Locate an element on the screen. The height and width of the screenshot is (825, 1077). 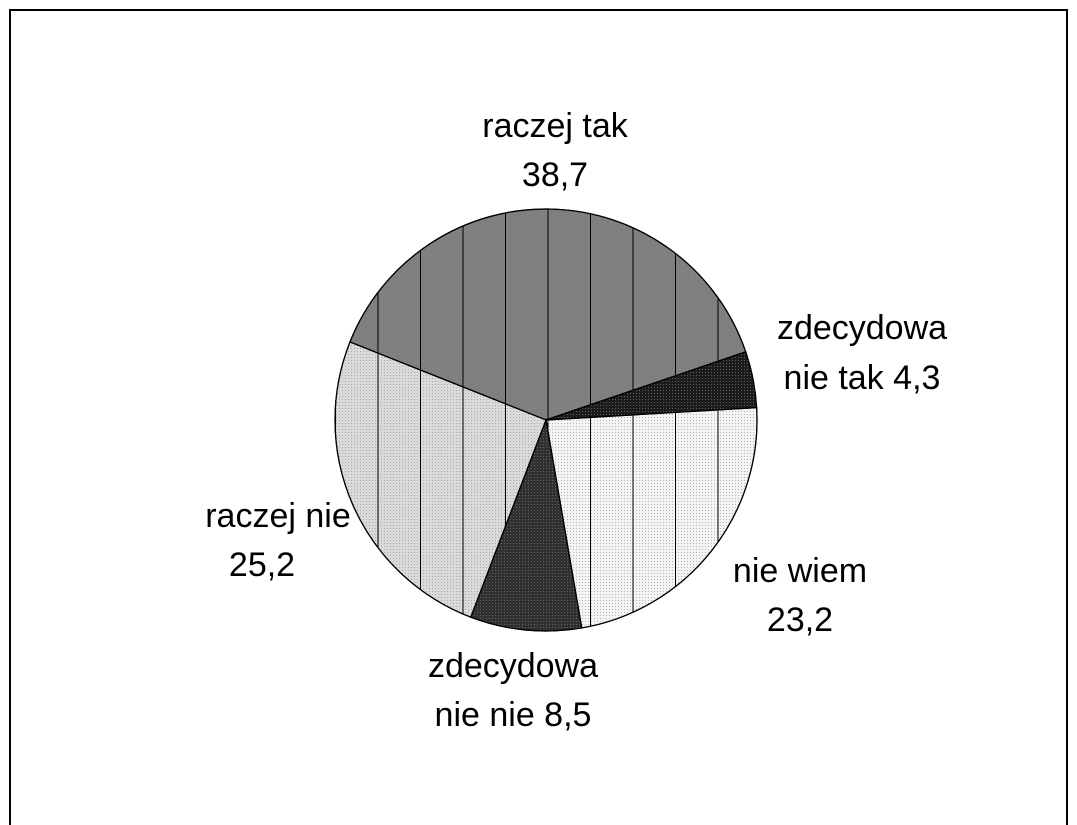
data-label: 25,2 is located at coordinates (262, 565).